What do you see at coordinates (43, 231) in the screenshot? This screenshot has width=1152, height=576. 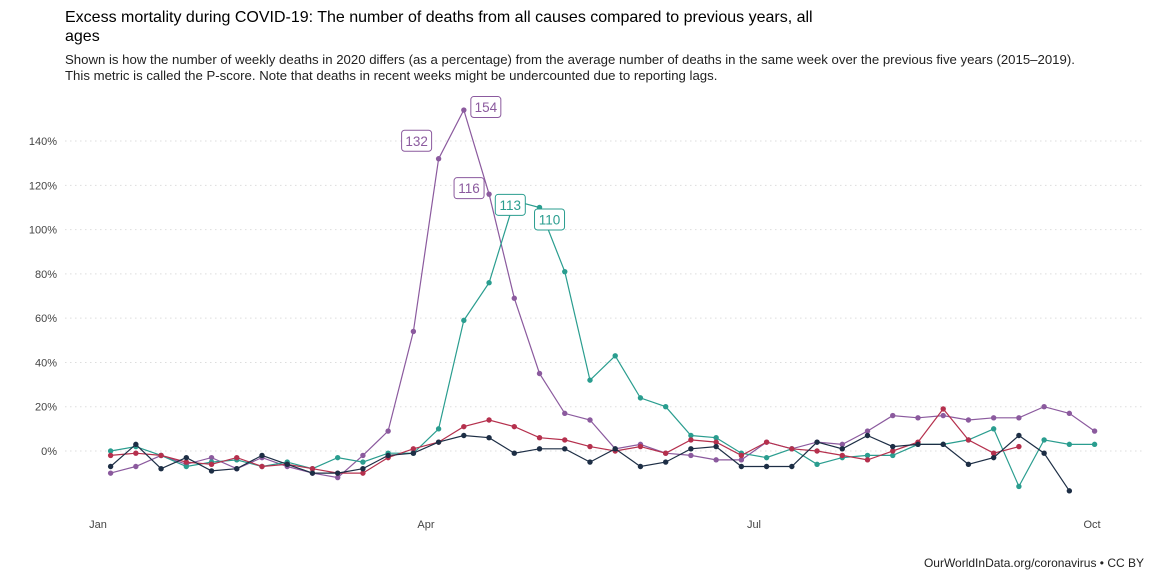 I see `y-tick-label: 100%` at bounding box center [43, 231].